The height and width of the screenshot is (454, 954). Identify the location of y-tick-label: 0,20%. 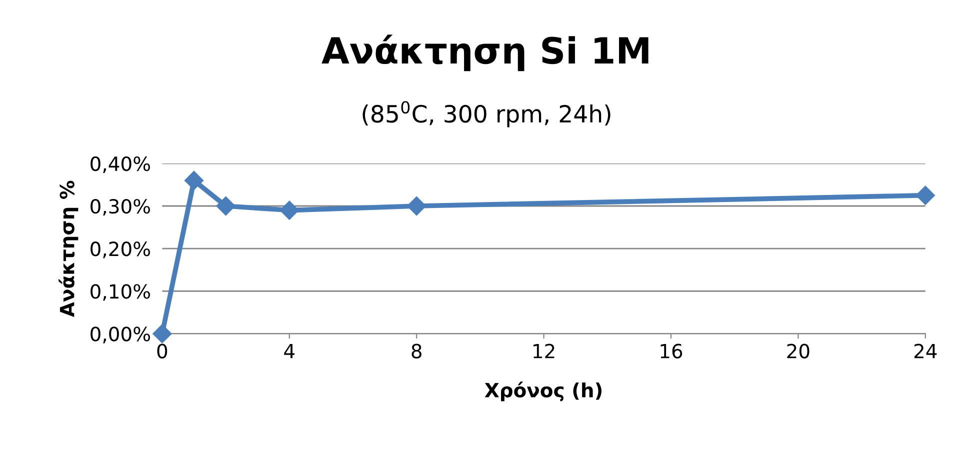
(120, 250).